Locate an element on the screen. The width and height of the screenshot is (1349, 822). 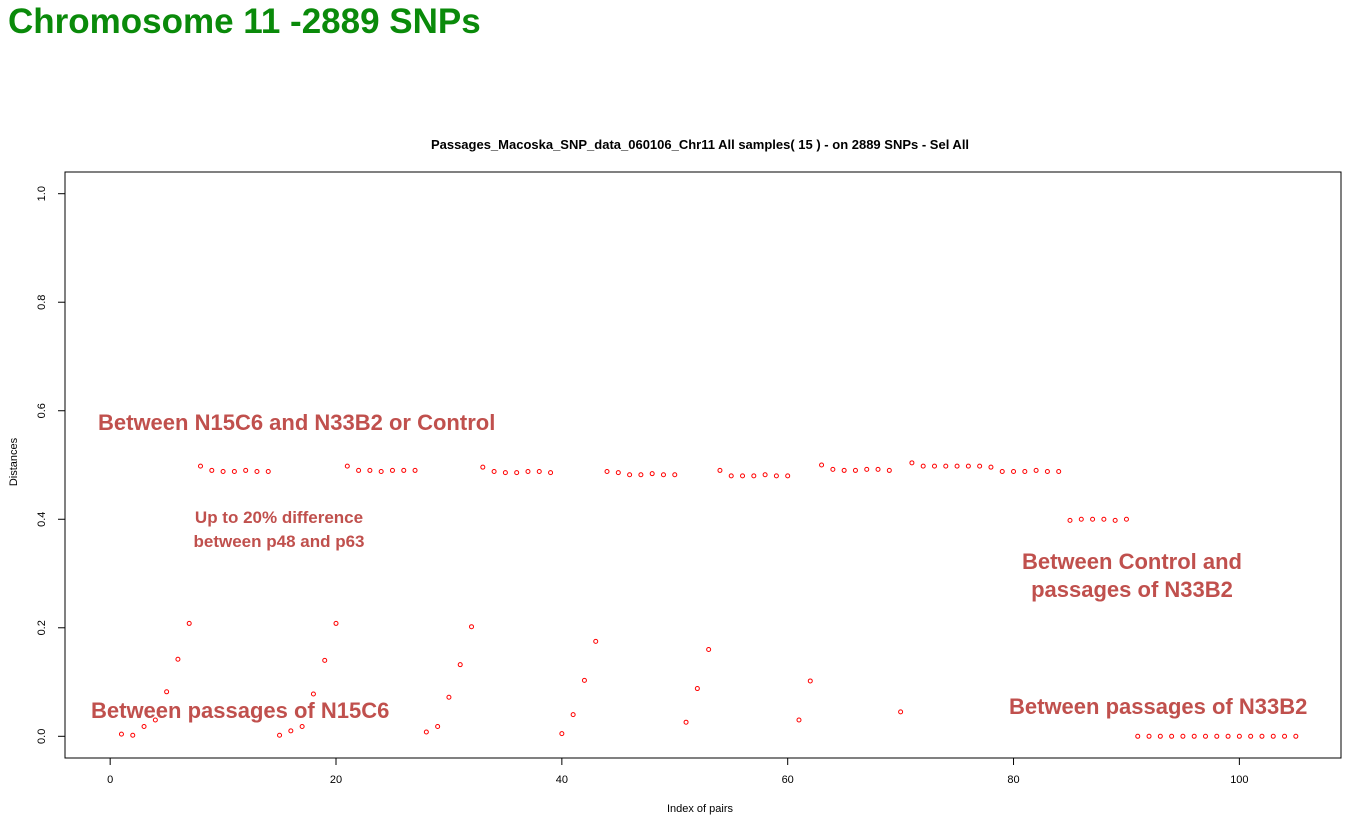
x-tick-label: 80 is located at coordinates (1013, 780).